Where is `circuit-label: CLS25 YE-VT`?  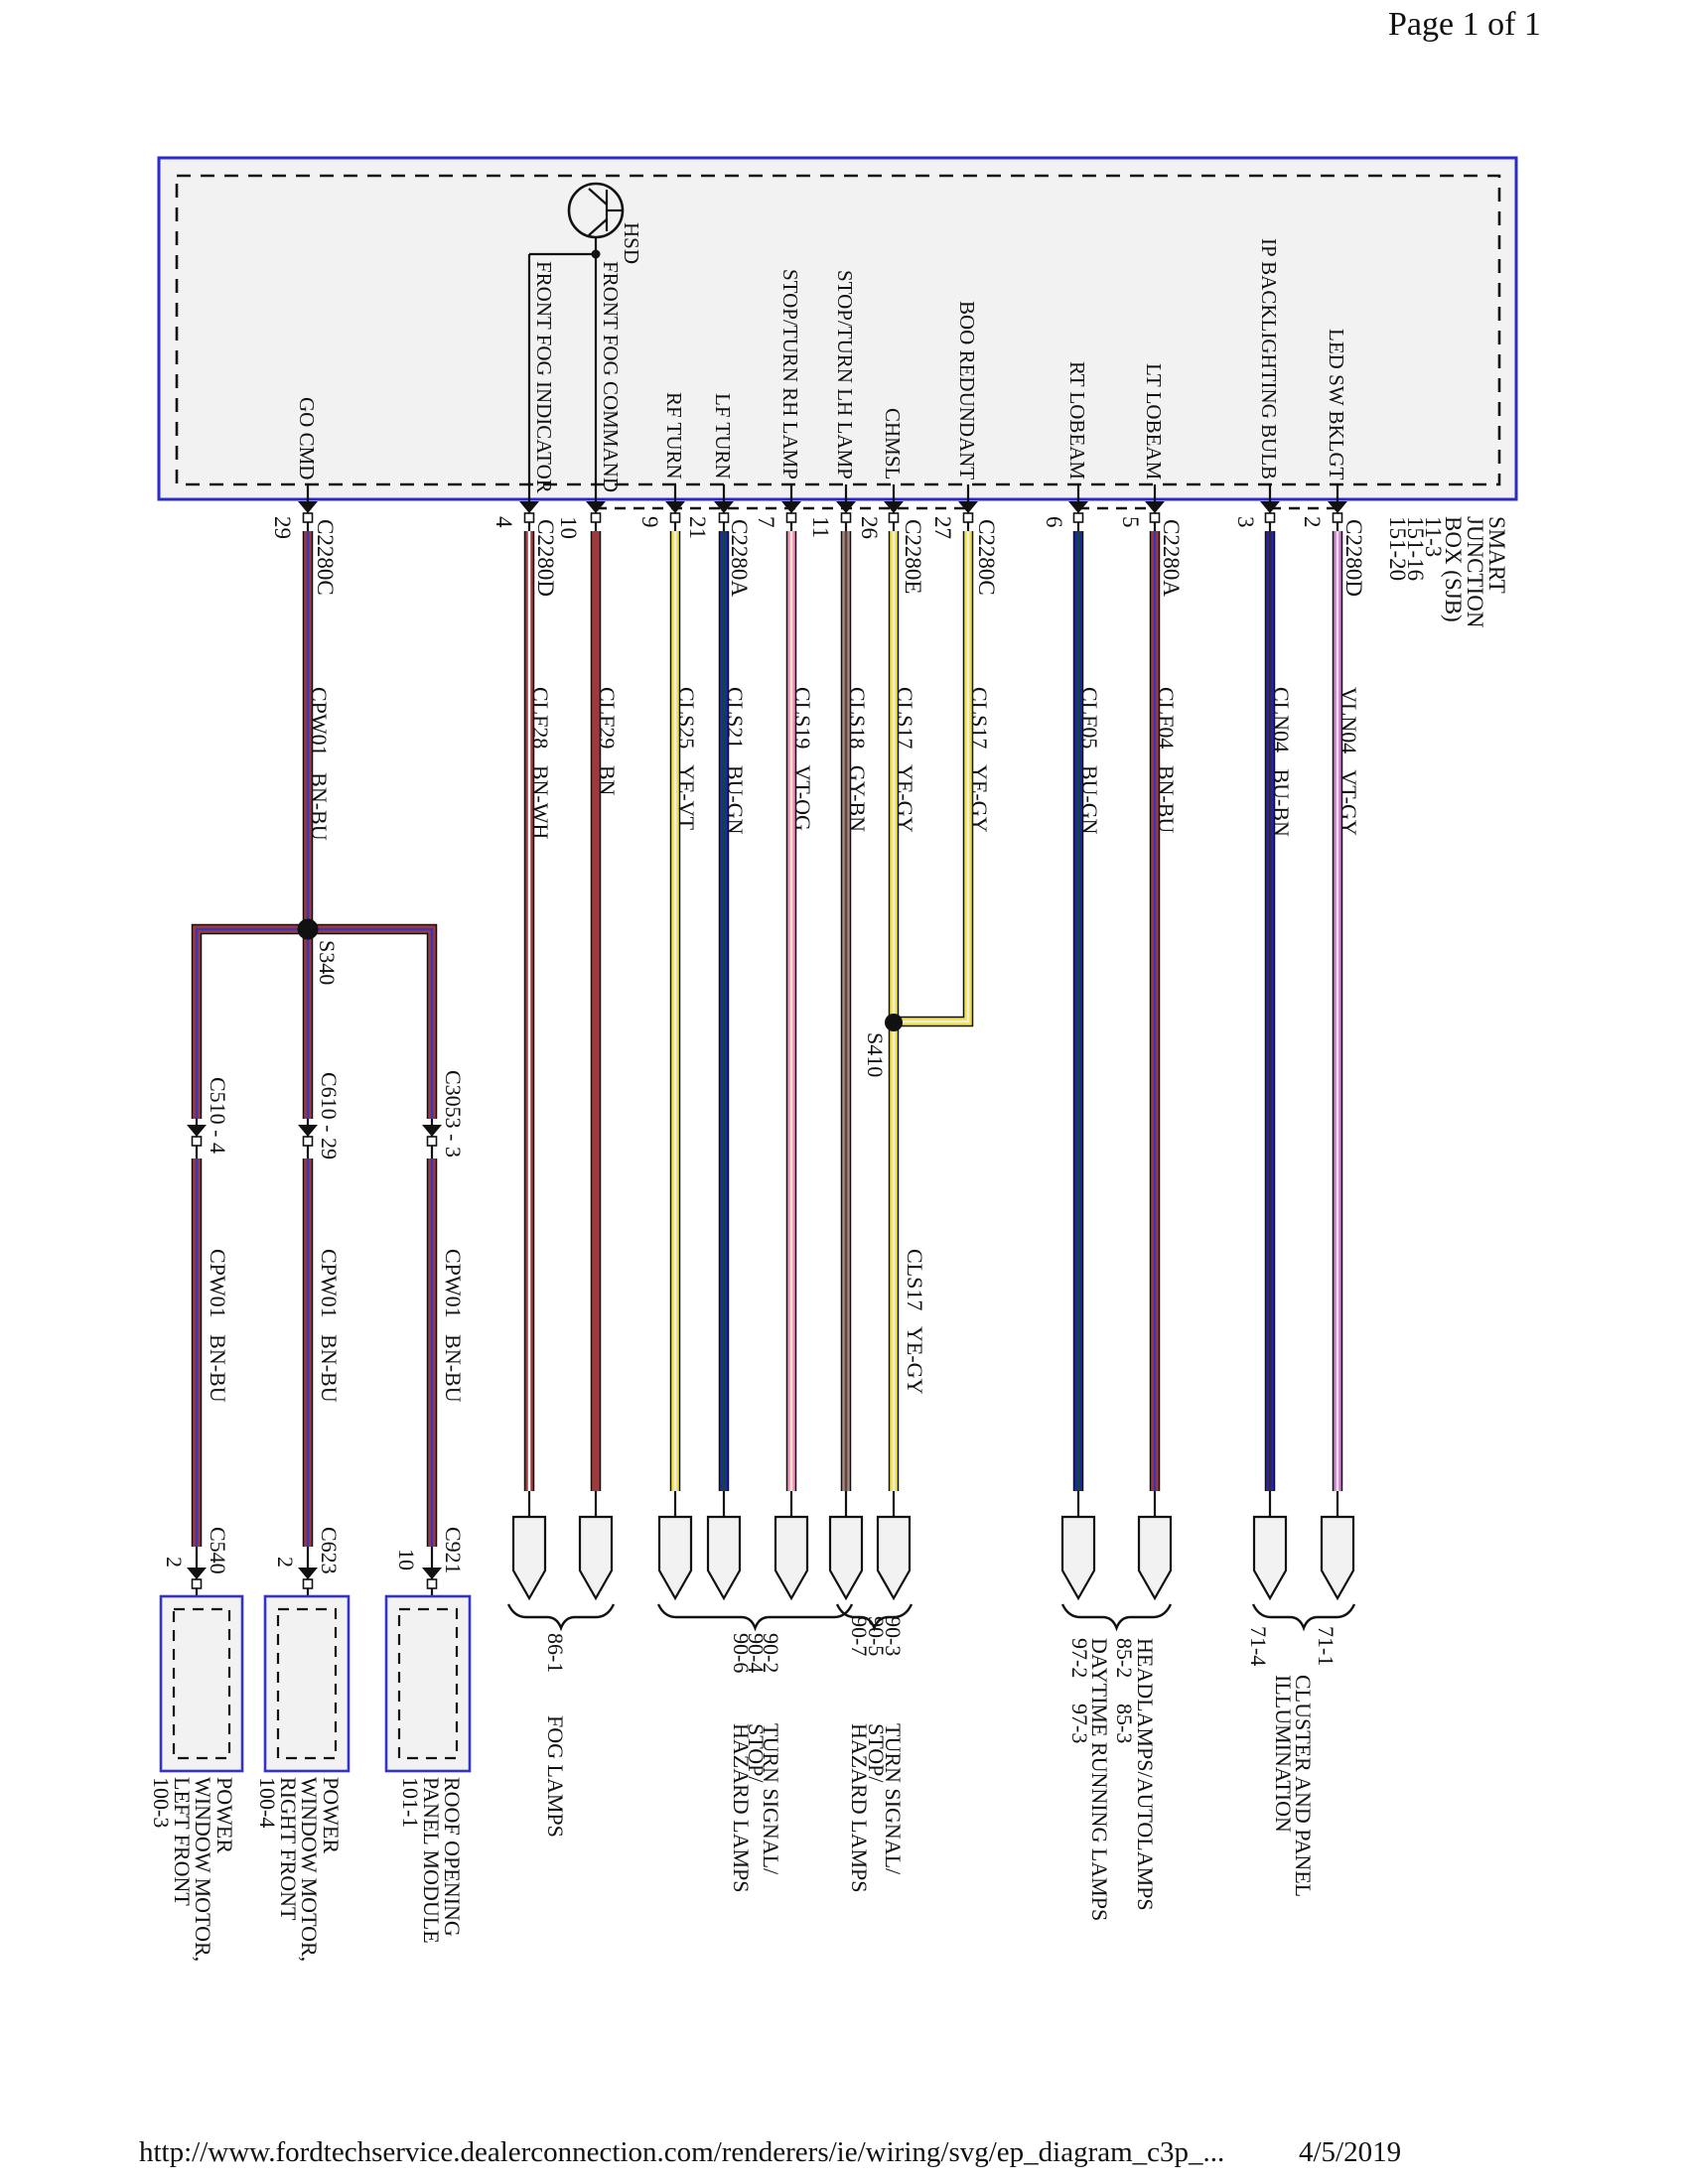 circuit-label: CLS25 YE-VT is located at coordinates (686, 759).